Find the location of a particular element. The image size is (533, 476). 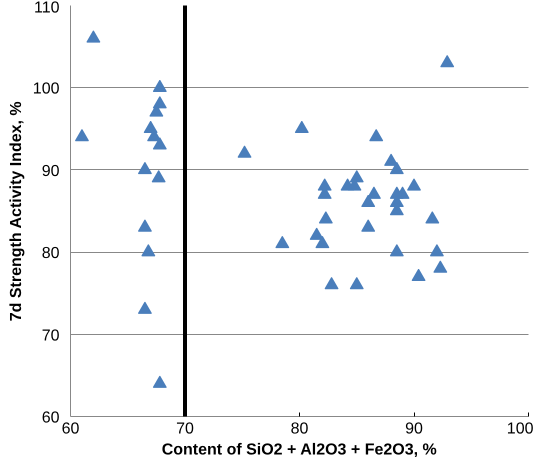

y-tick-label: 100 is located at coordinates (46, 89).